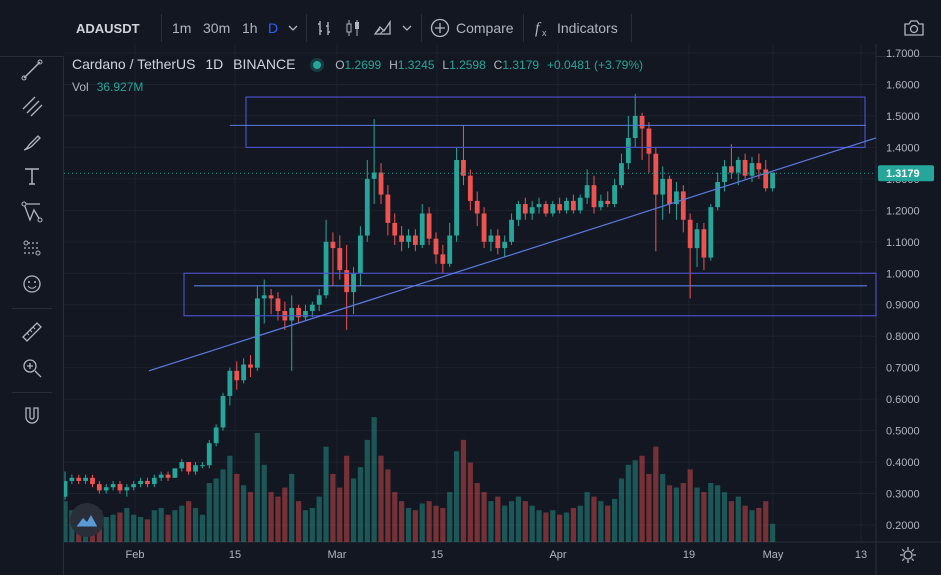 This screenshot has height=575, width=941. Describe the element at coordinates (914, 28) in the screenshot. I see `camera-icon` at that location.